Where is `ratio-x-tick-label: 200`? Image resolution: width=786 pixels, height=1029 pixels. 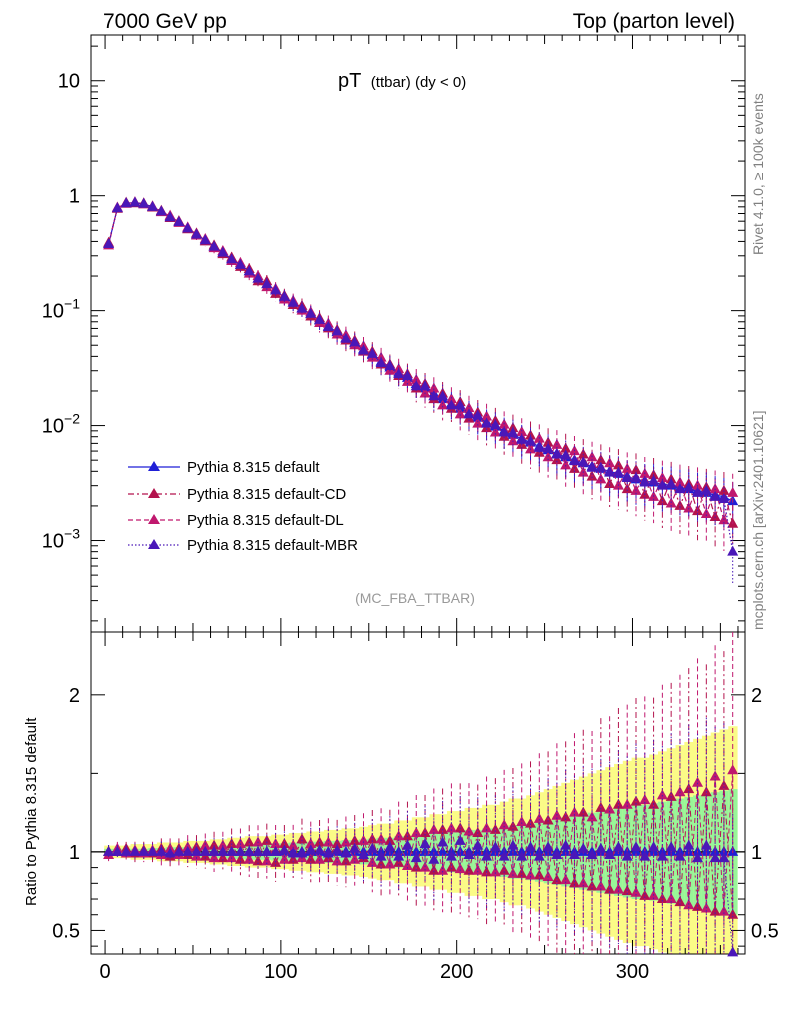
ratio-x-tick-label: 200 is located at coordinates (456, 972).